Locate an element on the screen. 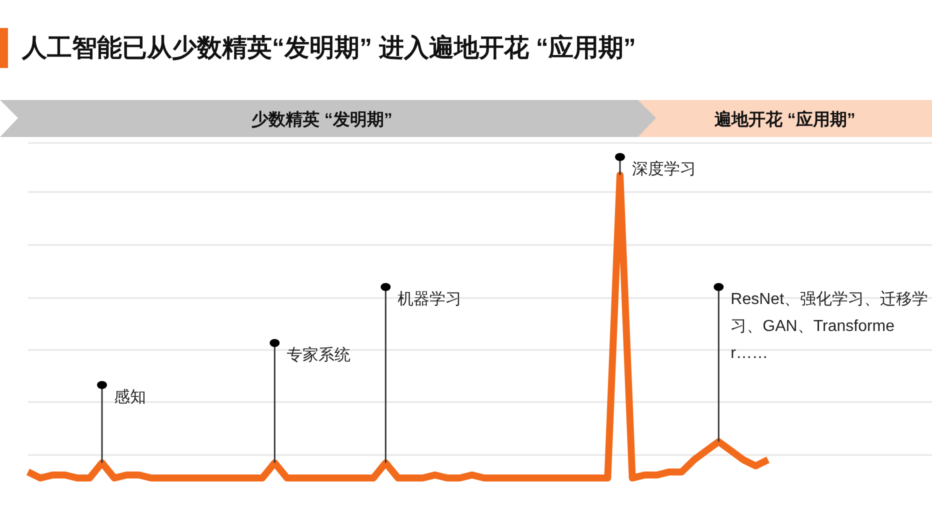 This screenshot has width=932, height=519. annotation: 专家系统 is located at coordinates (319, 356).